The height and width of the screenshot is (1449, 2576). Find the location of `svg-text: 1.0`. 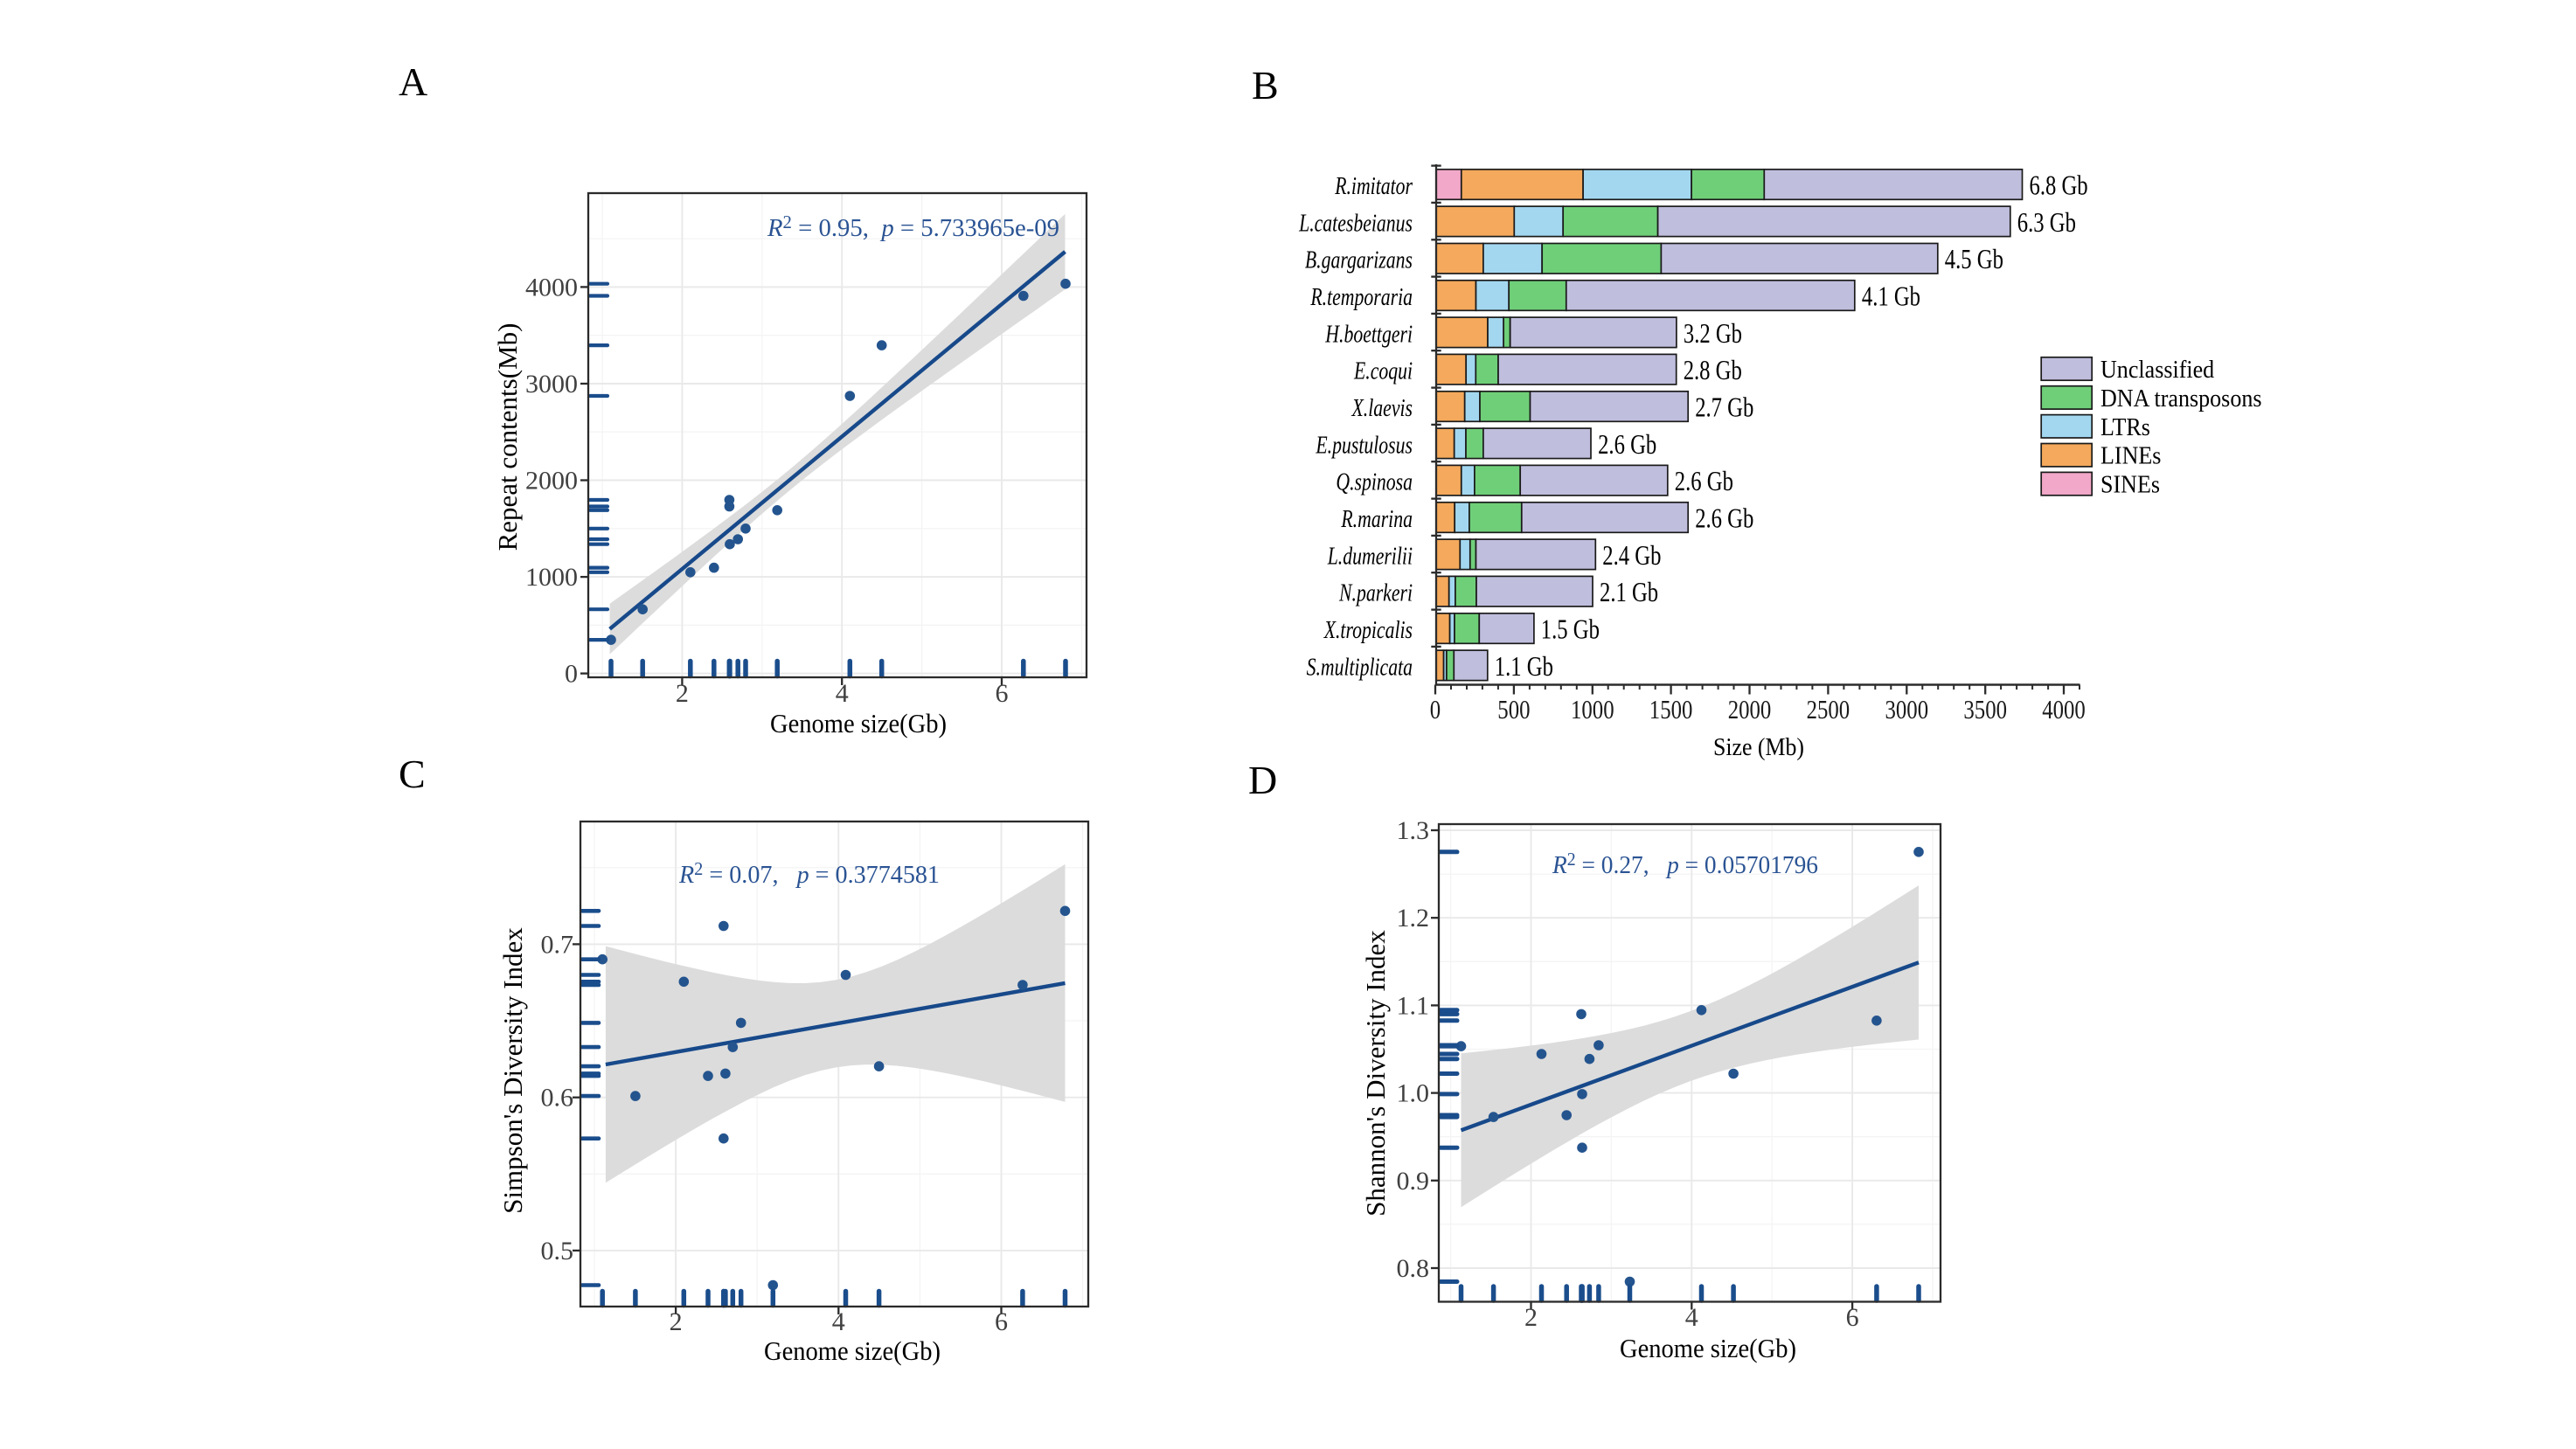

svg-text: 1.0 is located at coordinates (1413, 1093).